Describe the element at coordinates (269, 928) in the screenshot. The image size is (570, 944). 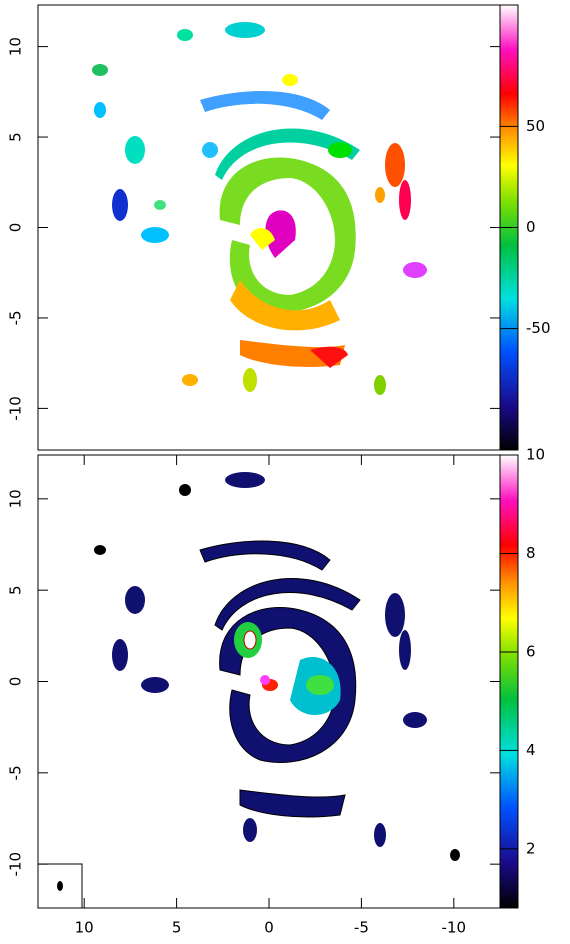
I see `x-tick-label: 0` at that location.